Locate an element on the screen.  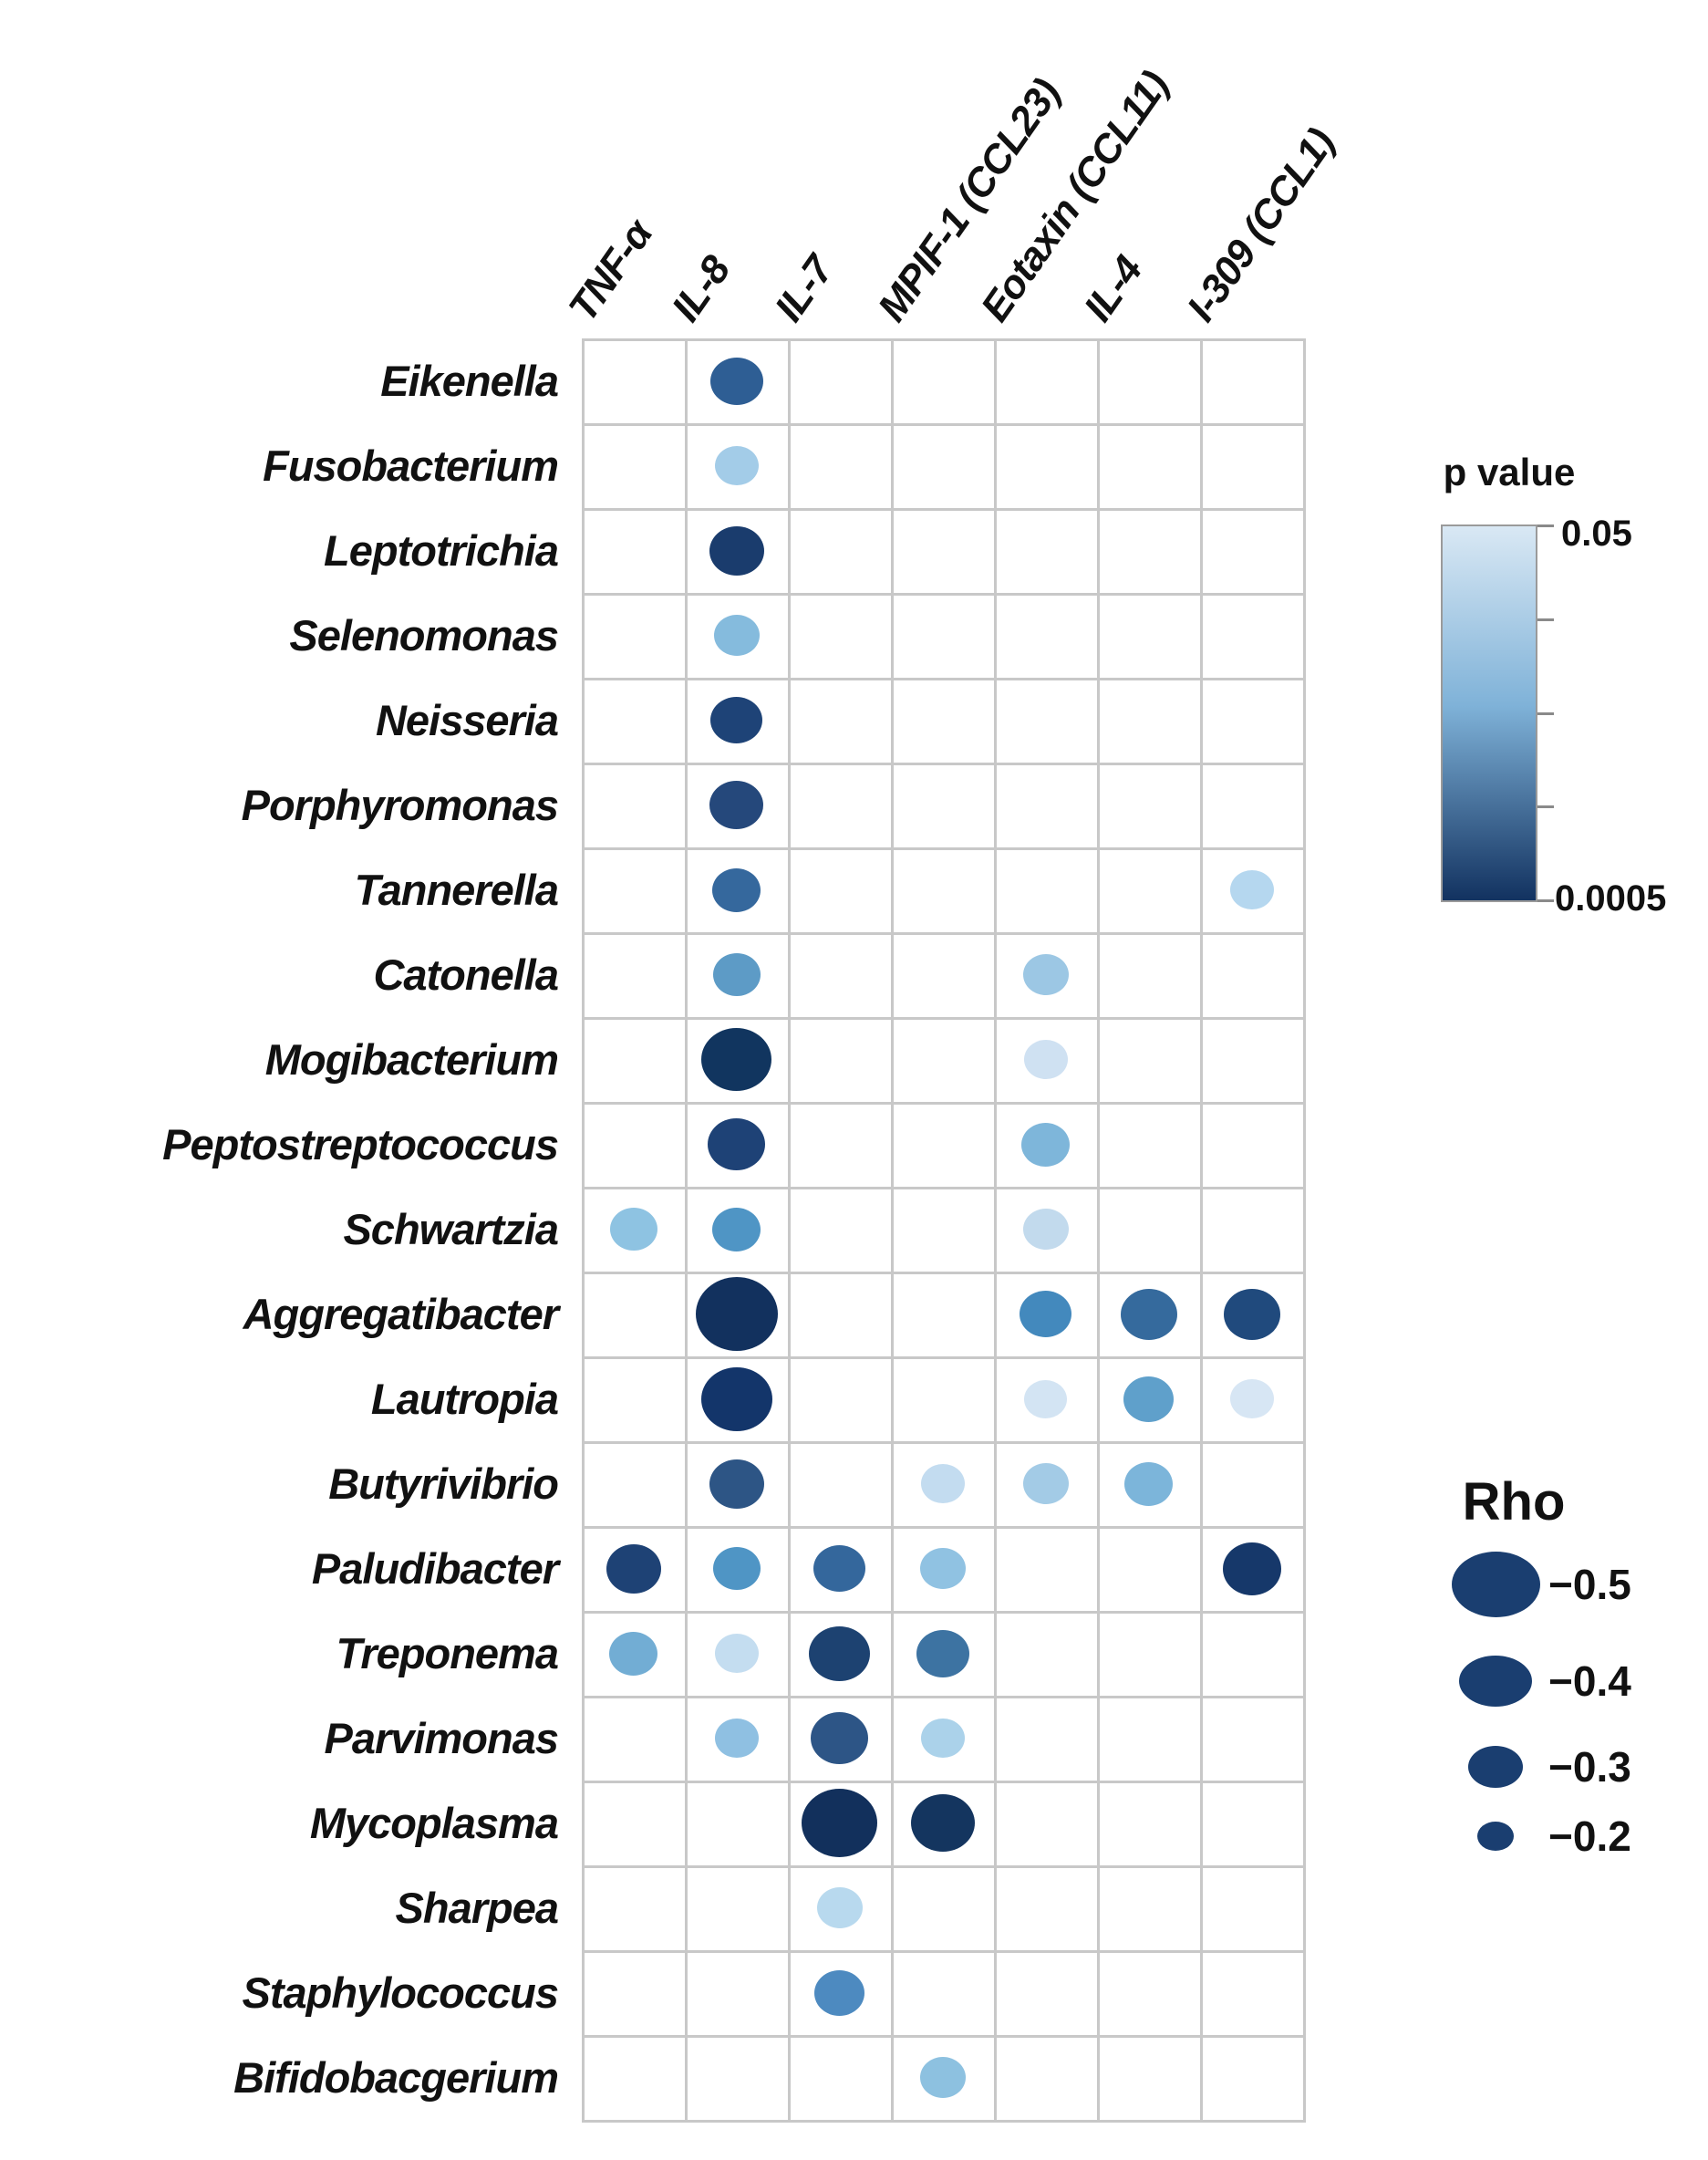
dot-mycoplasma-mpif-1-ccl23 is located at coordinates (942, 1823).